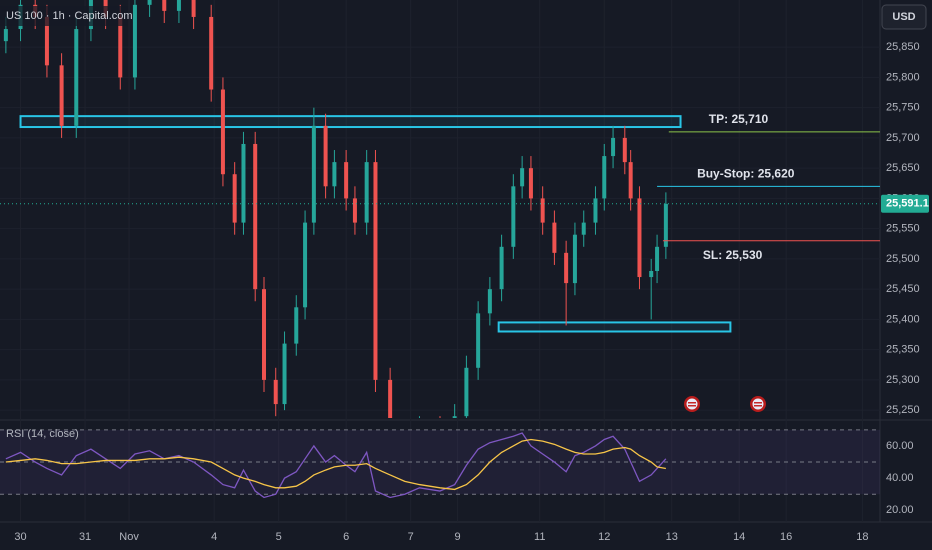 This screenshot has height=550, width=932. Describe the element at coordinates (746, 173) in the screenshot. I see `level-label: Buy-Stop: 25,620` at that location.